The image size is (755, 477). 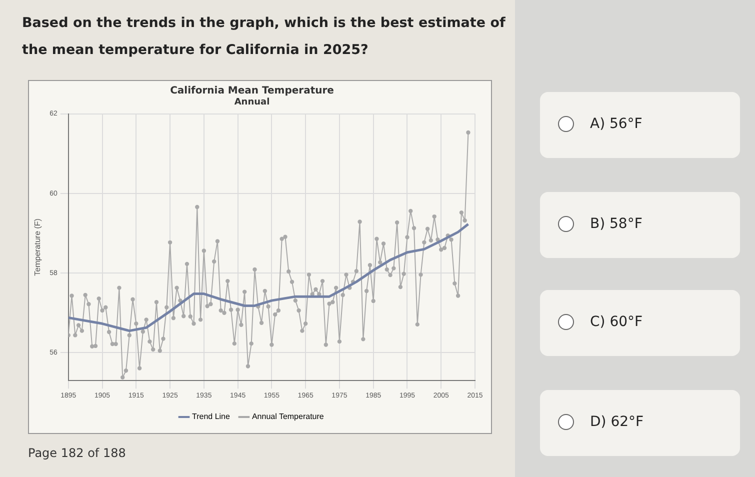 I want to click on legend-label: Annual Temperature, so click(x=288, y=417).